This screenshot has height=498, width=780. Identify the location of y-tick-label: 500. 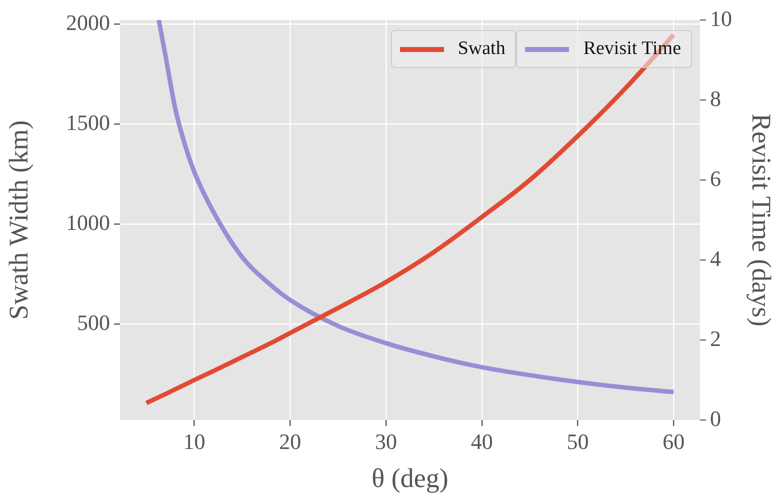
(93, 322).